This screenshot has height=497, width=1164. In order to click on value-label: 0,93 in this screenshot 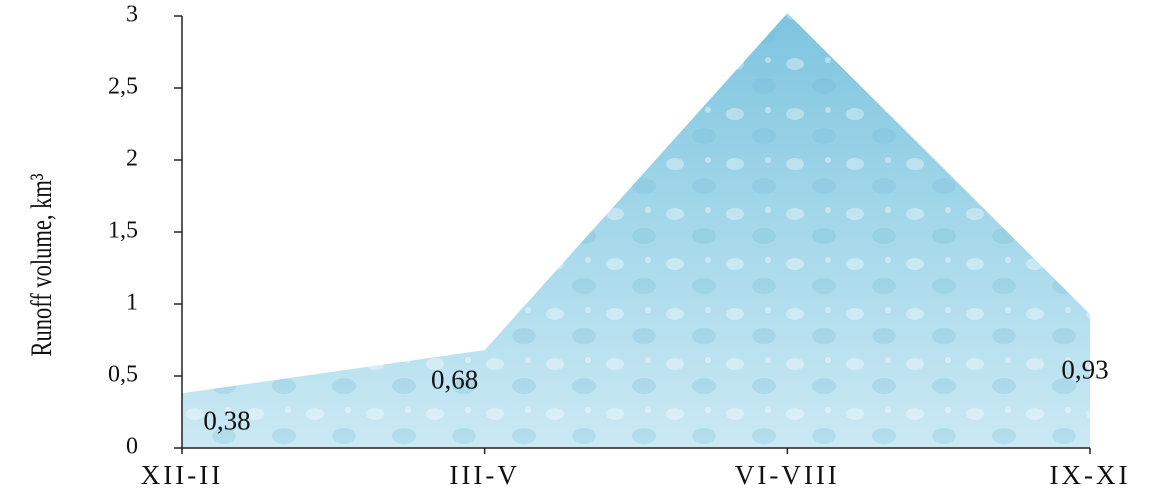, I will do `click(1084, 369)`.